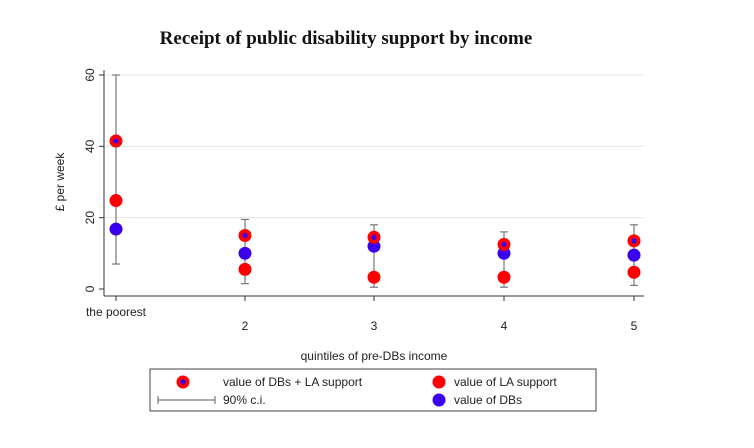 Image resolution: width=754 pixels, height=448 pixels. What do you see at coordinates (90, 288) in the screenshot?
I see `y-tick-label: 0` at bounding box center [90, 288].